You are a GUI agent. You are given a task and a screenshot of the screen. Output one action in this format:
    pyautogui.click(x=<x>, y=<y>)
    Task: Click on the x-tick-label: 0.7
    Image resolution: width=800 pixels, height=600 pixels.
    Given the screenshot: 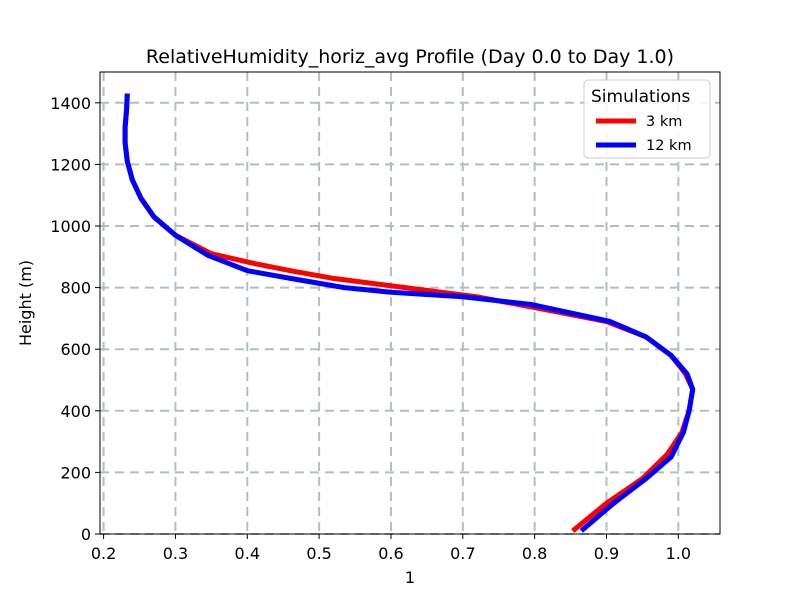 What is the action you would take?
    pyautogui.click(x=462, y=553)
    